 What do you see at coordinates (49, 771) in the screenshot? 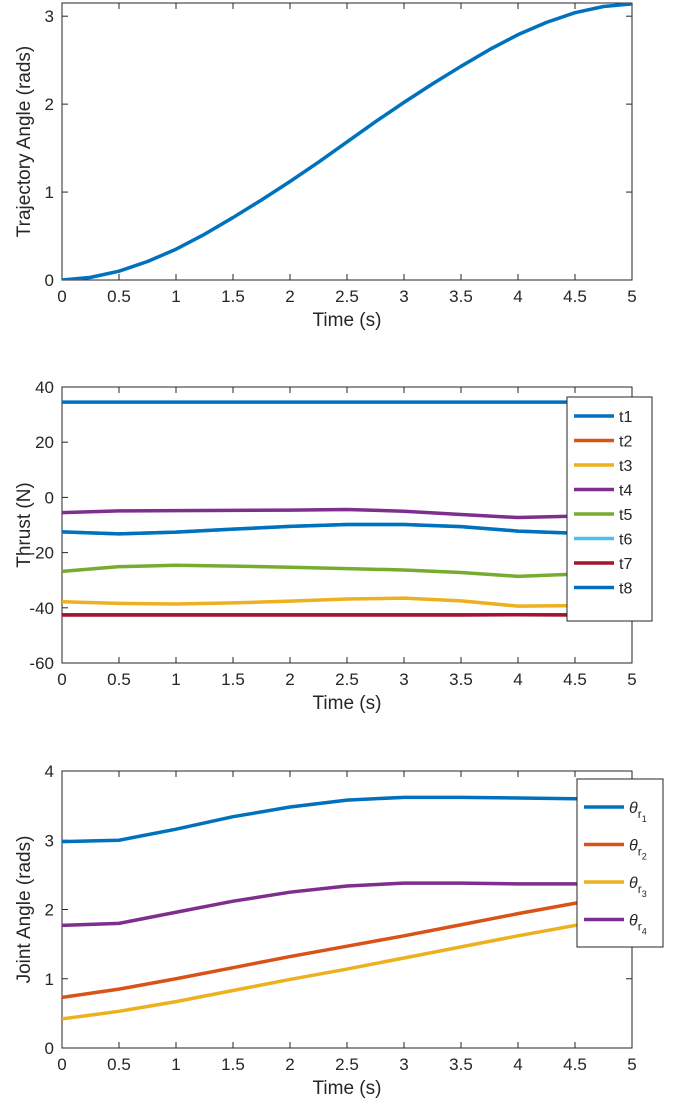
I see `y-tick-label: 4` at bounding box center [49, 771].